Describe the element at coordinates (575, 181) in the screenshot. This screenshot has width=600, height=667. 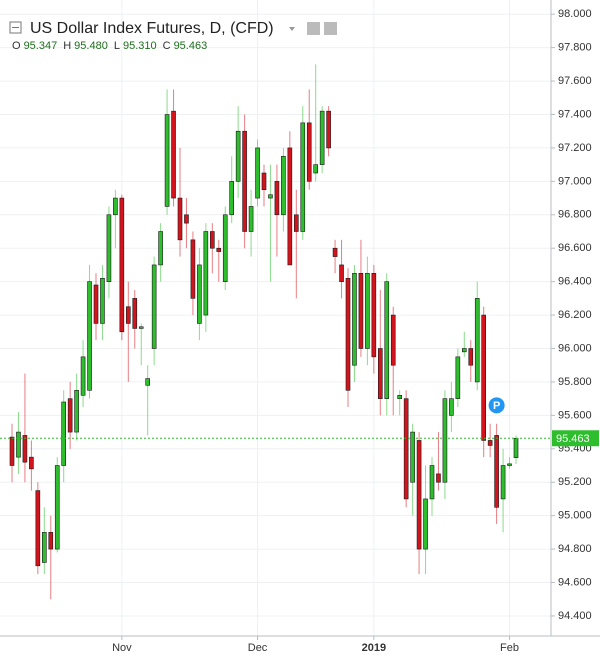
I see `y-tick-label: 97.000` at that location.